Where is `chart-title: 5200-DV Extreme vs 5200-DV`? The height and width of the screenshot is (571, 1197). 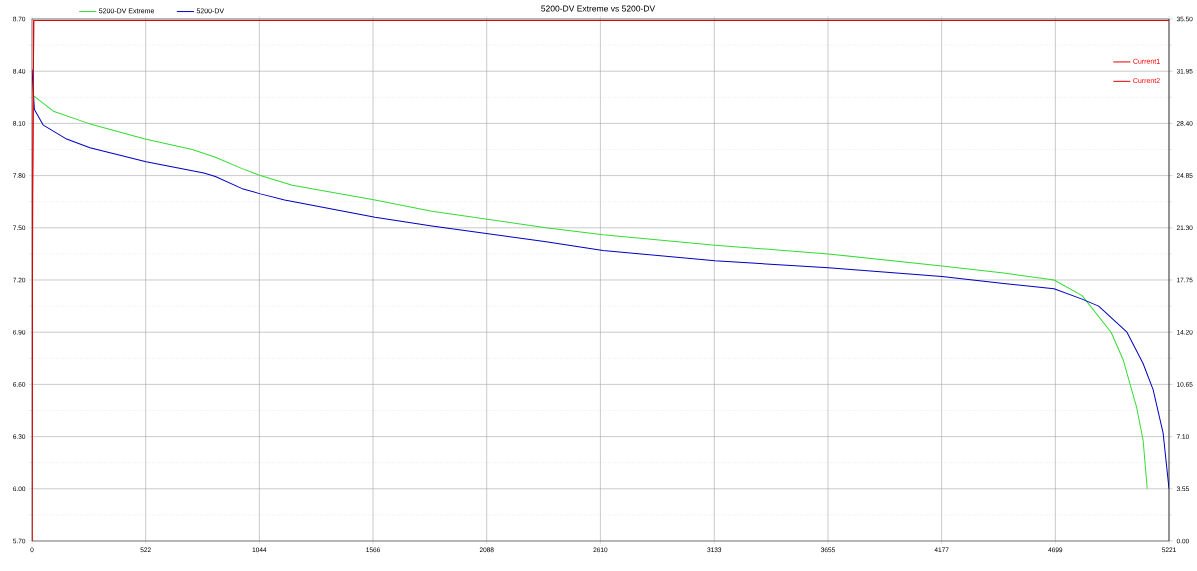 chart-title: 5200-DV Extreme vs 5200-DV is located at coordinates (598, 8).